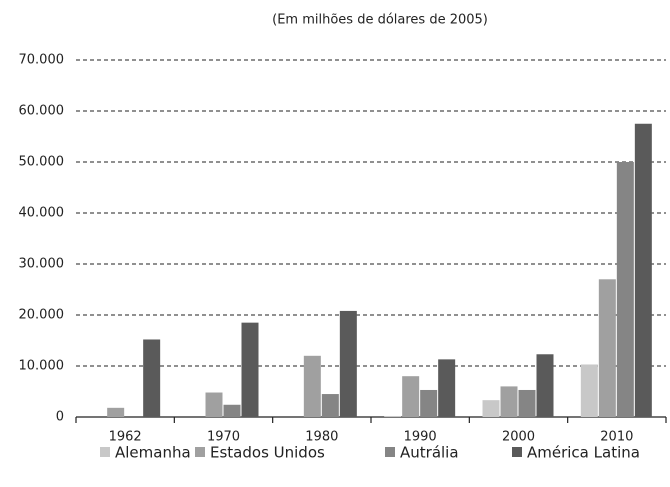 Image resolution: width=670 pixels, height=487 pixels. Describe the element at coordinates (420, 437) in the screenshot. I see `x-tick-label: 1990` at that location.